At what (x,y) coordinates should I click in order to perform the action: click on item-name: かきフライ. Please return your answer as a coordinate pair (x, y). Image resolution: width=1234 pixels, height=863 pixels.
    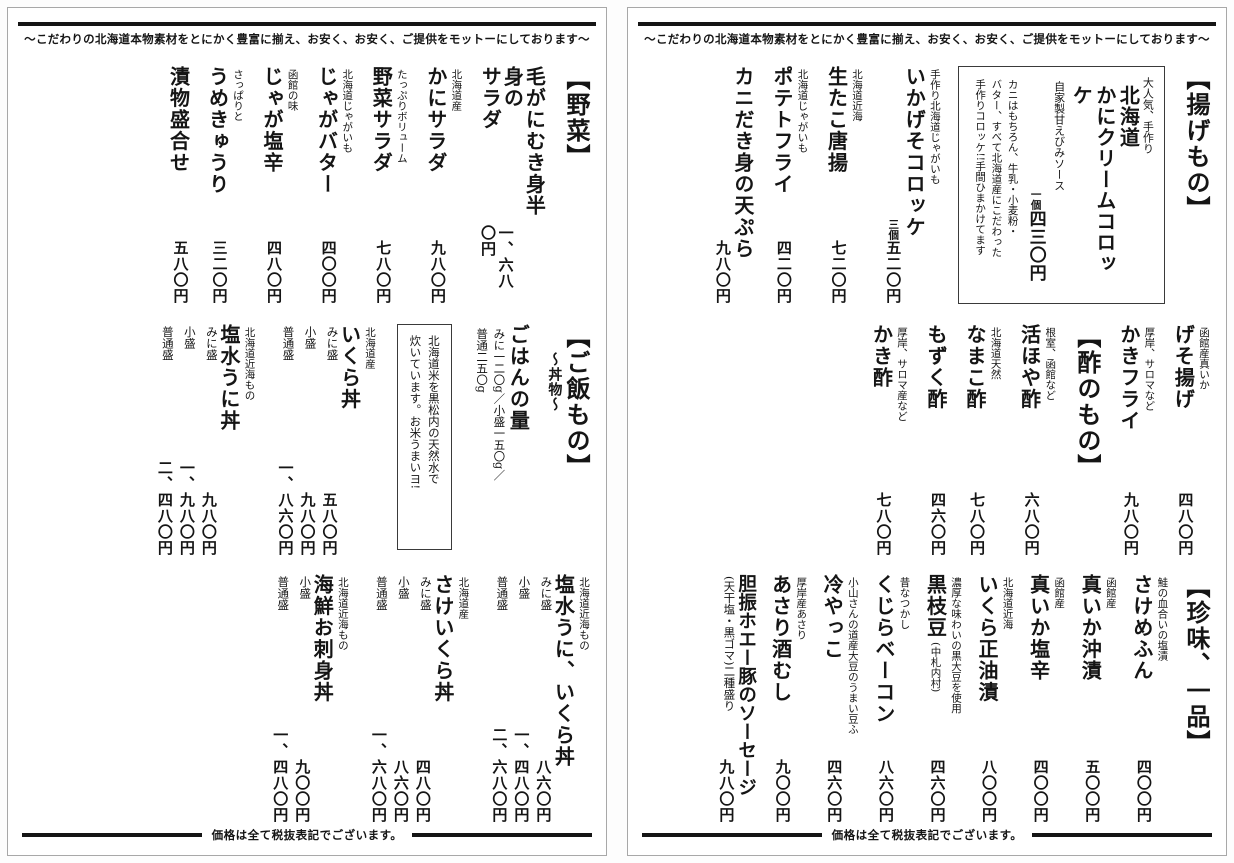
    Looking at the image, I should click on (1128, 378).